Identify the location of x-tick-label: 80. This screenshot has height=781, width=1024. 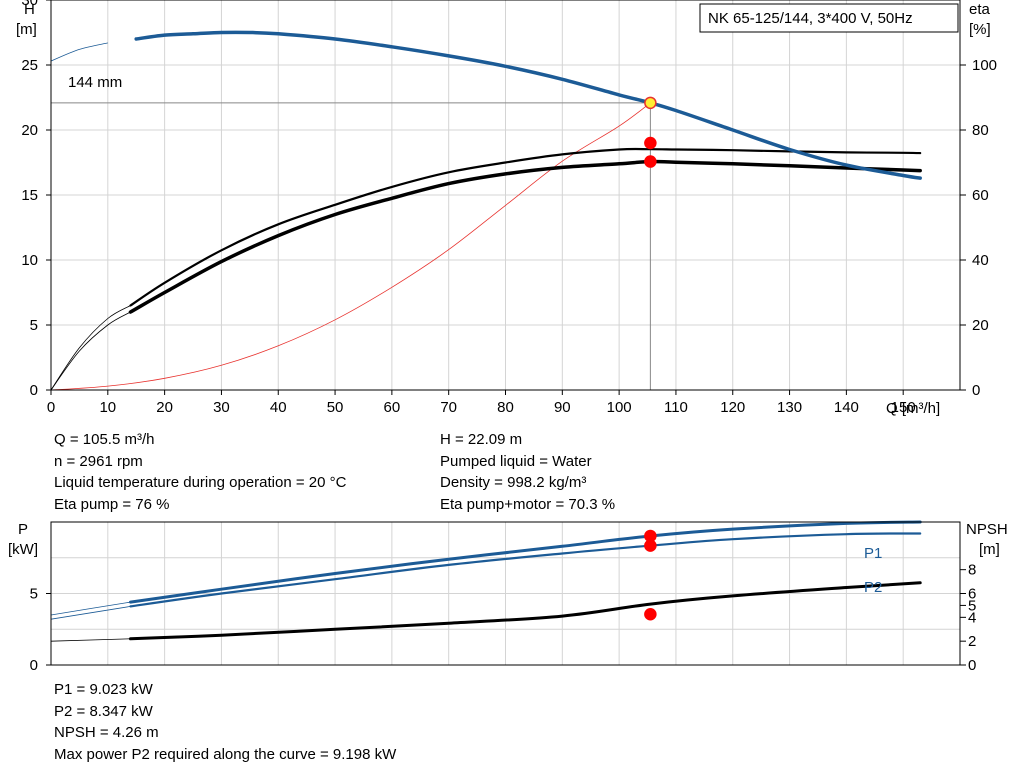
(505, 407).